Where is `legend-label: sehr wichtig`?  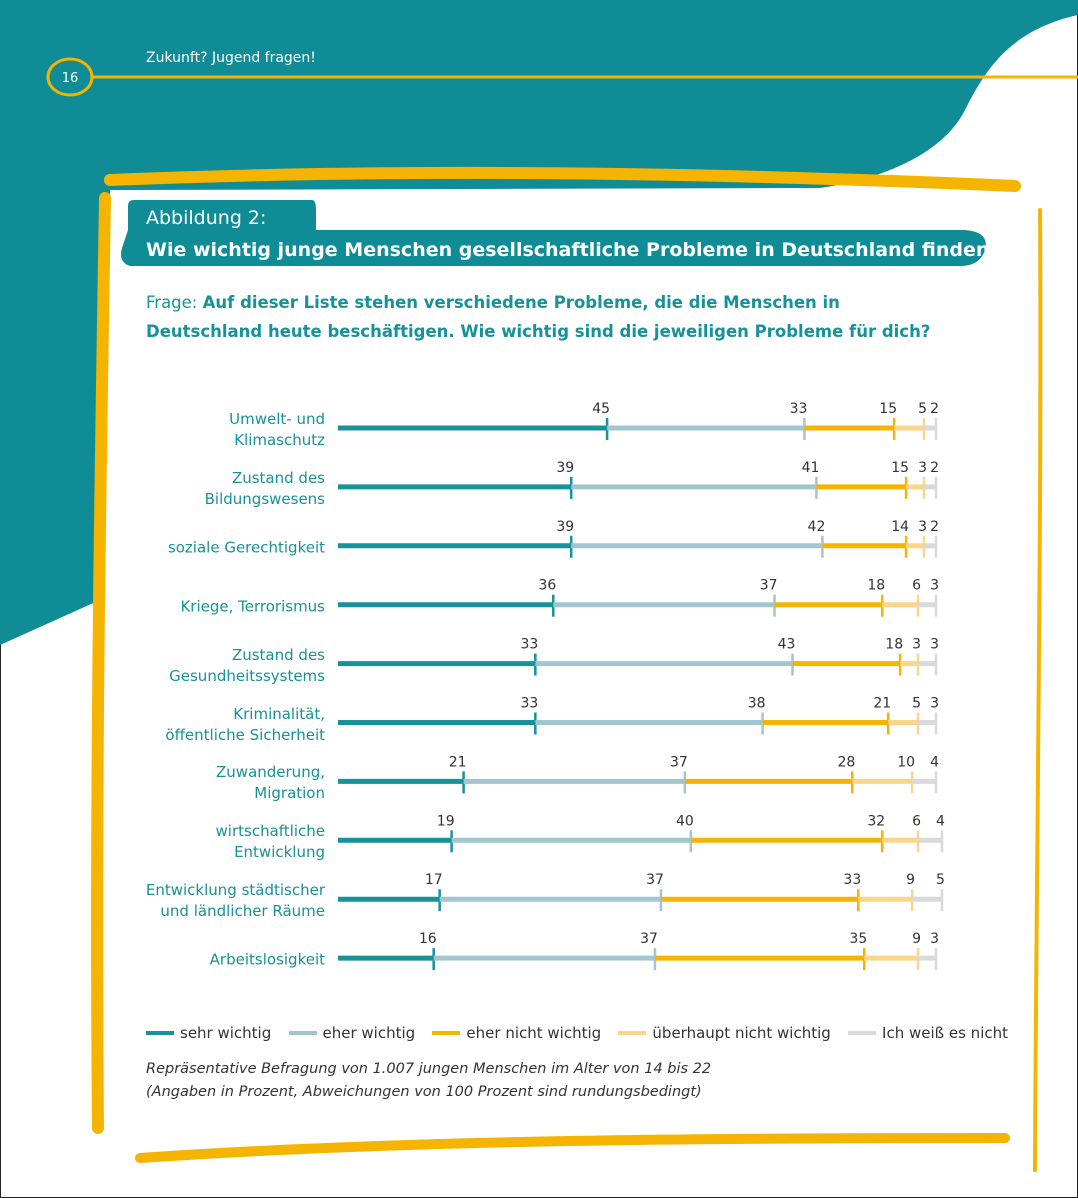 legend-label: sehr wichtig is located at coordinates (226, 1033).